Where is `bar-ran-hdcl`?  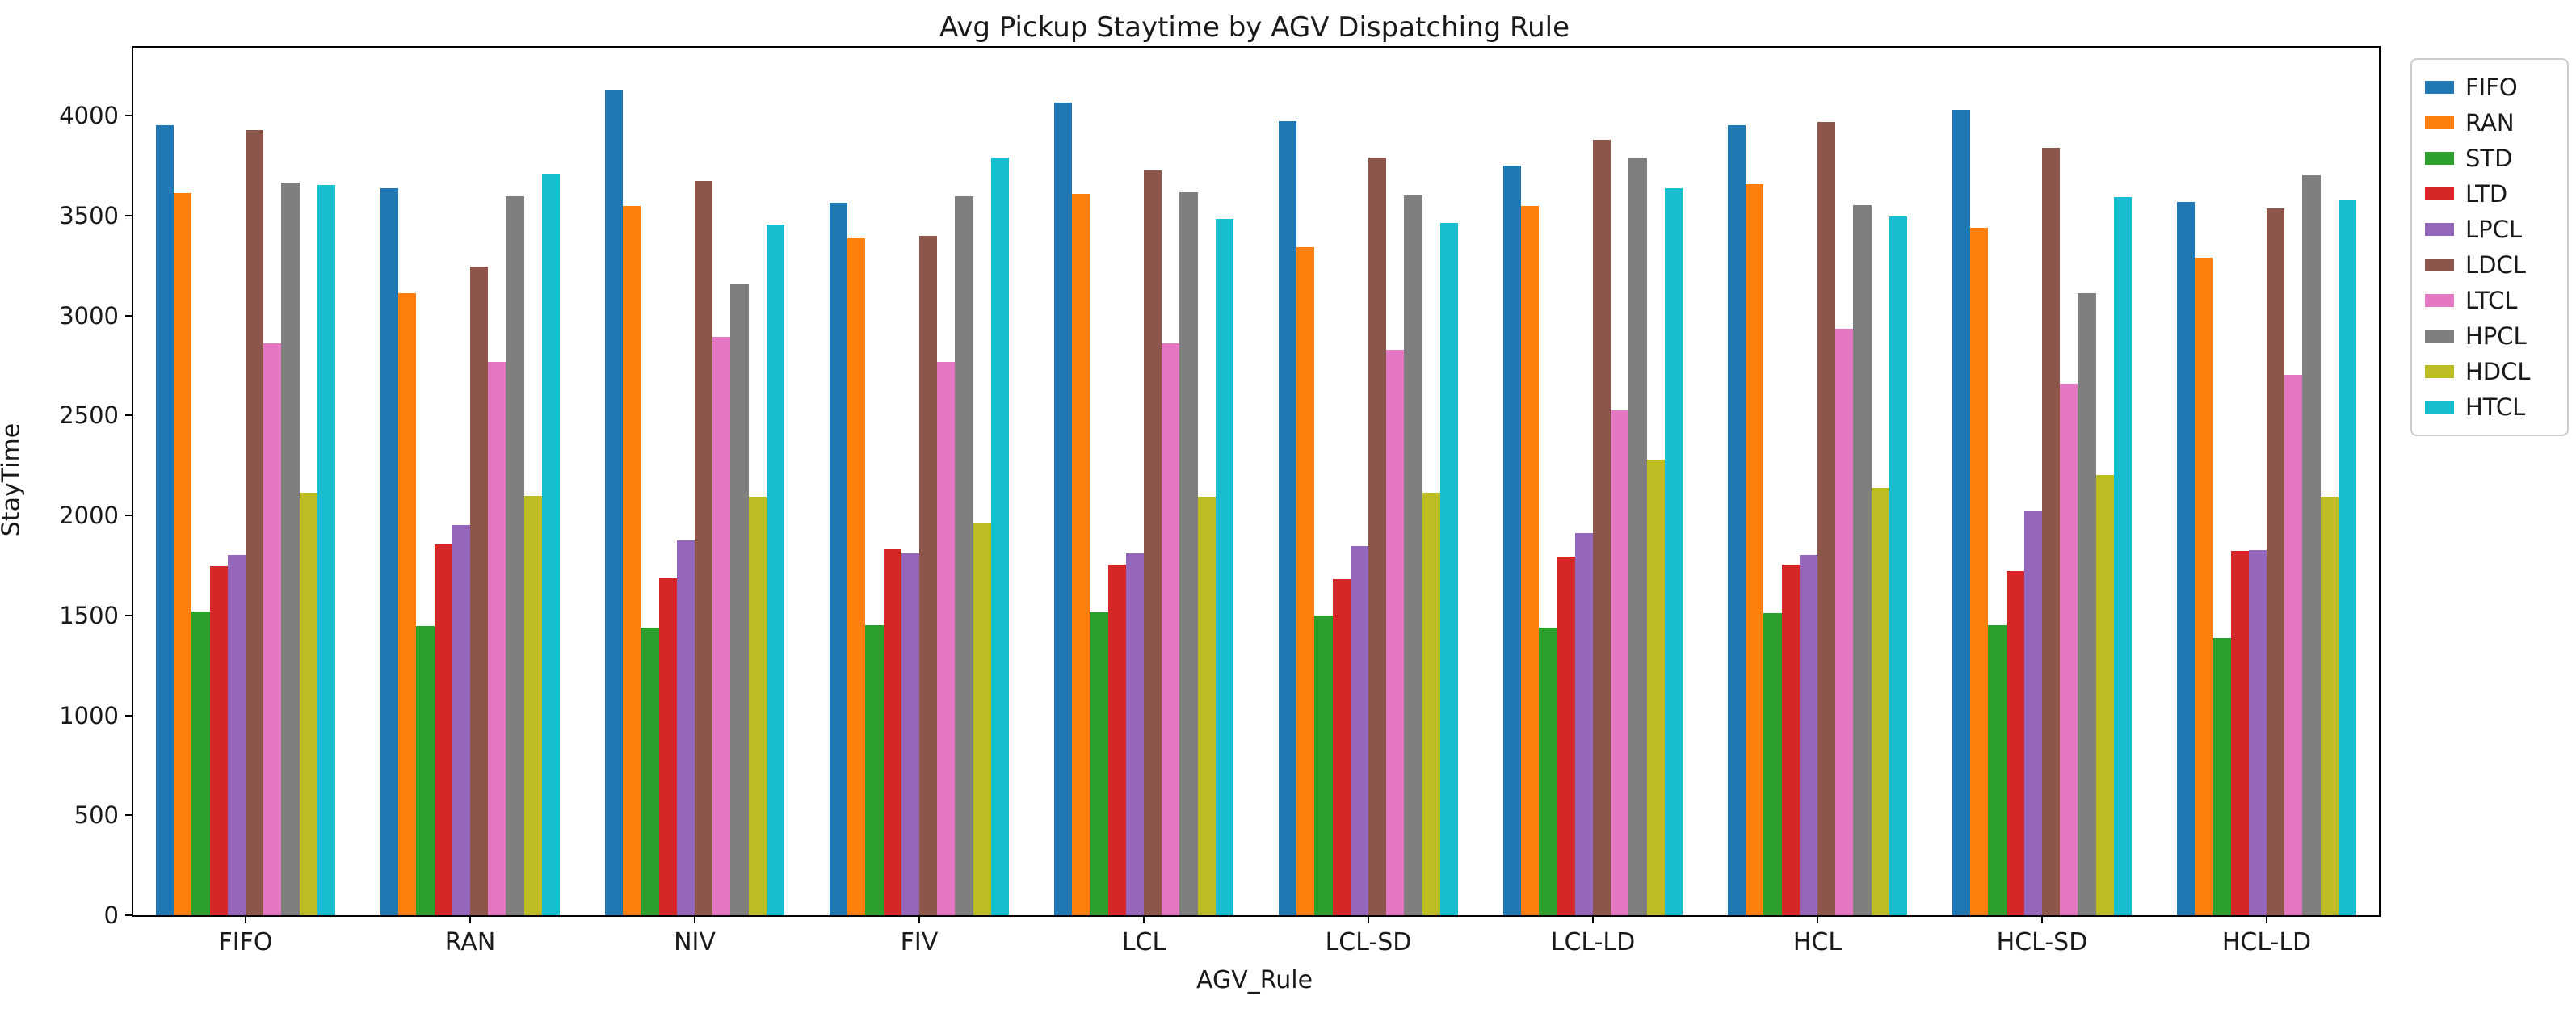
bar-ran-hdcl is located at coordinates (532, 705).